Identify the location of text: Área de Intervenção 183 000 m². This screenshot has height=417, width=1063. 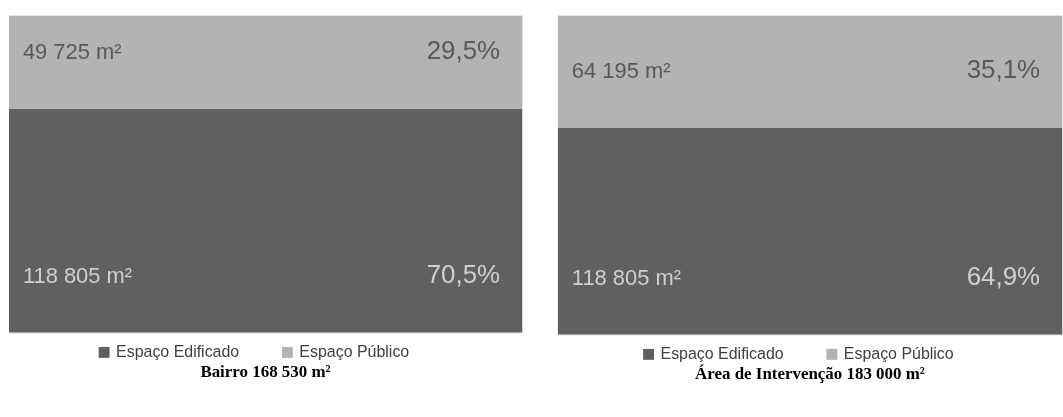
(810, 374).